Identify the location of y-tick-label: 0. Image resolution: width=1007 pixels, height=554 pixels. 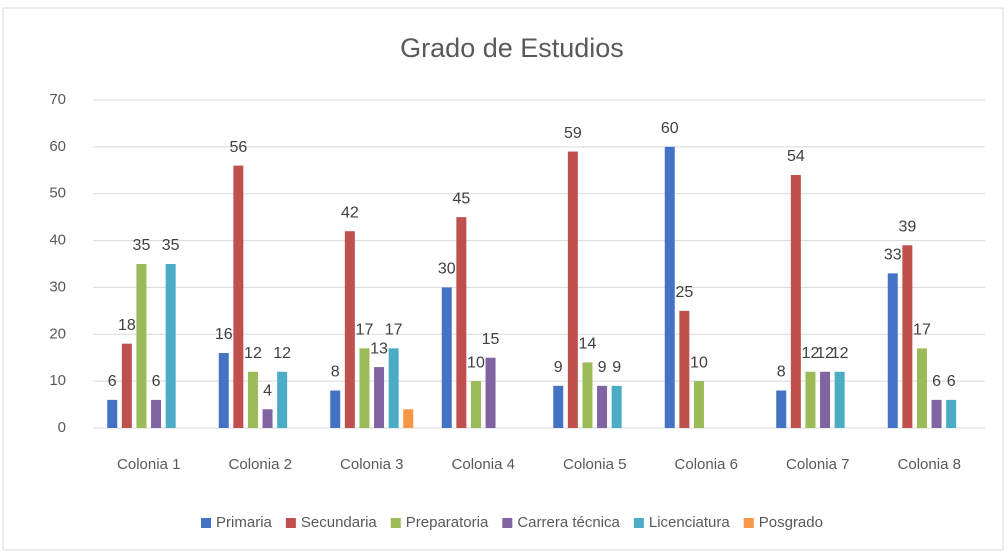
(62, 427).